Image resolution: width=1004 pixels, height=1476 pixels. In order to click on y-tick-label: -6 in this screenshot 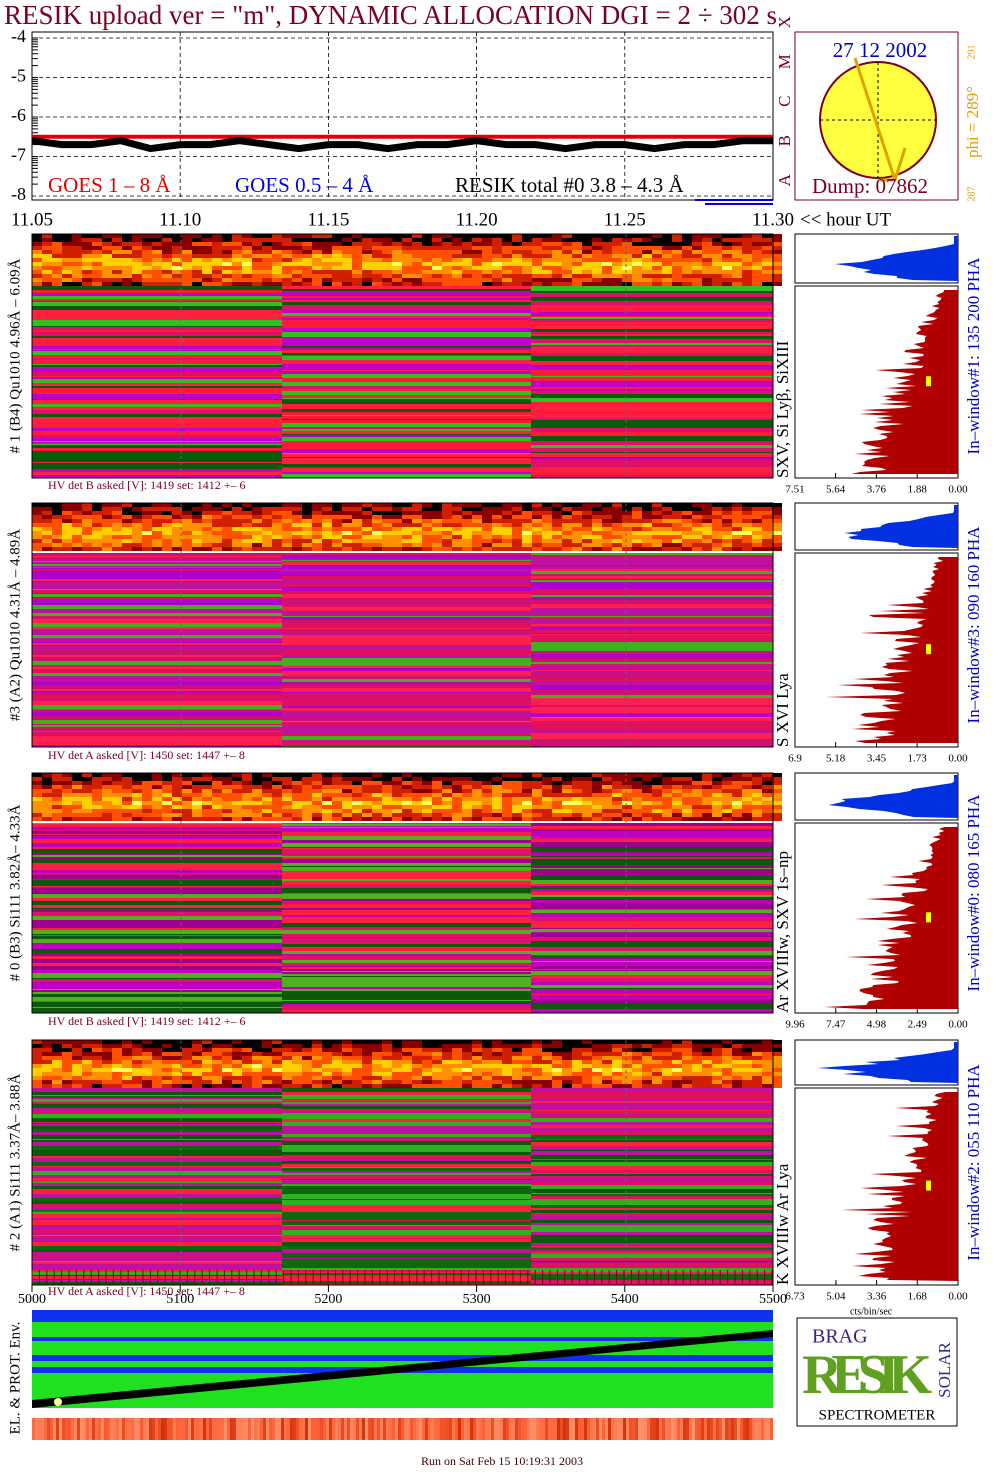, I will do `click(18, 115)`.